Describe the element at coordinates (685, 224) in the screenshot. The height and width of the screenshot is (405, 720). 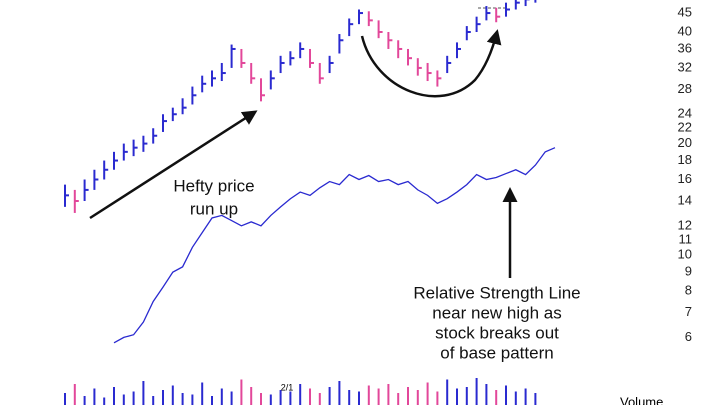
I see `y-tick-label: 12` at that location.